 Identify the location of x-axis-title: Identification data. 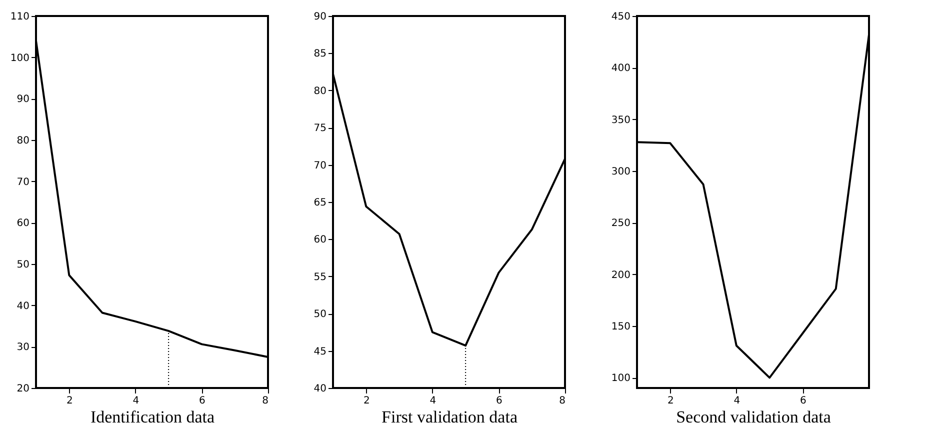
(153, 417).